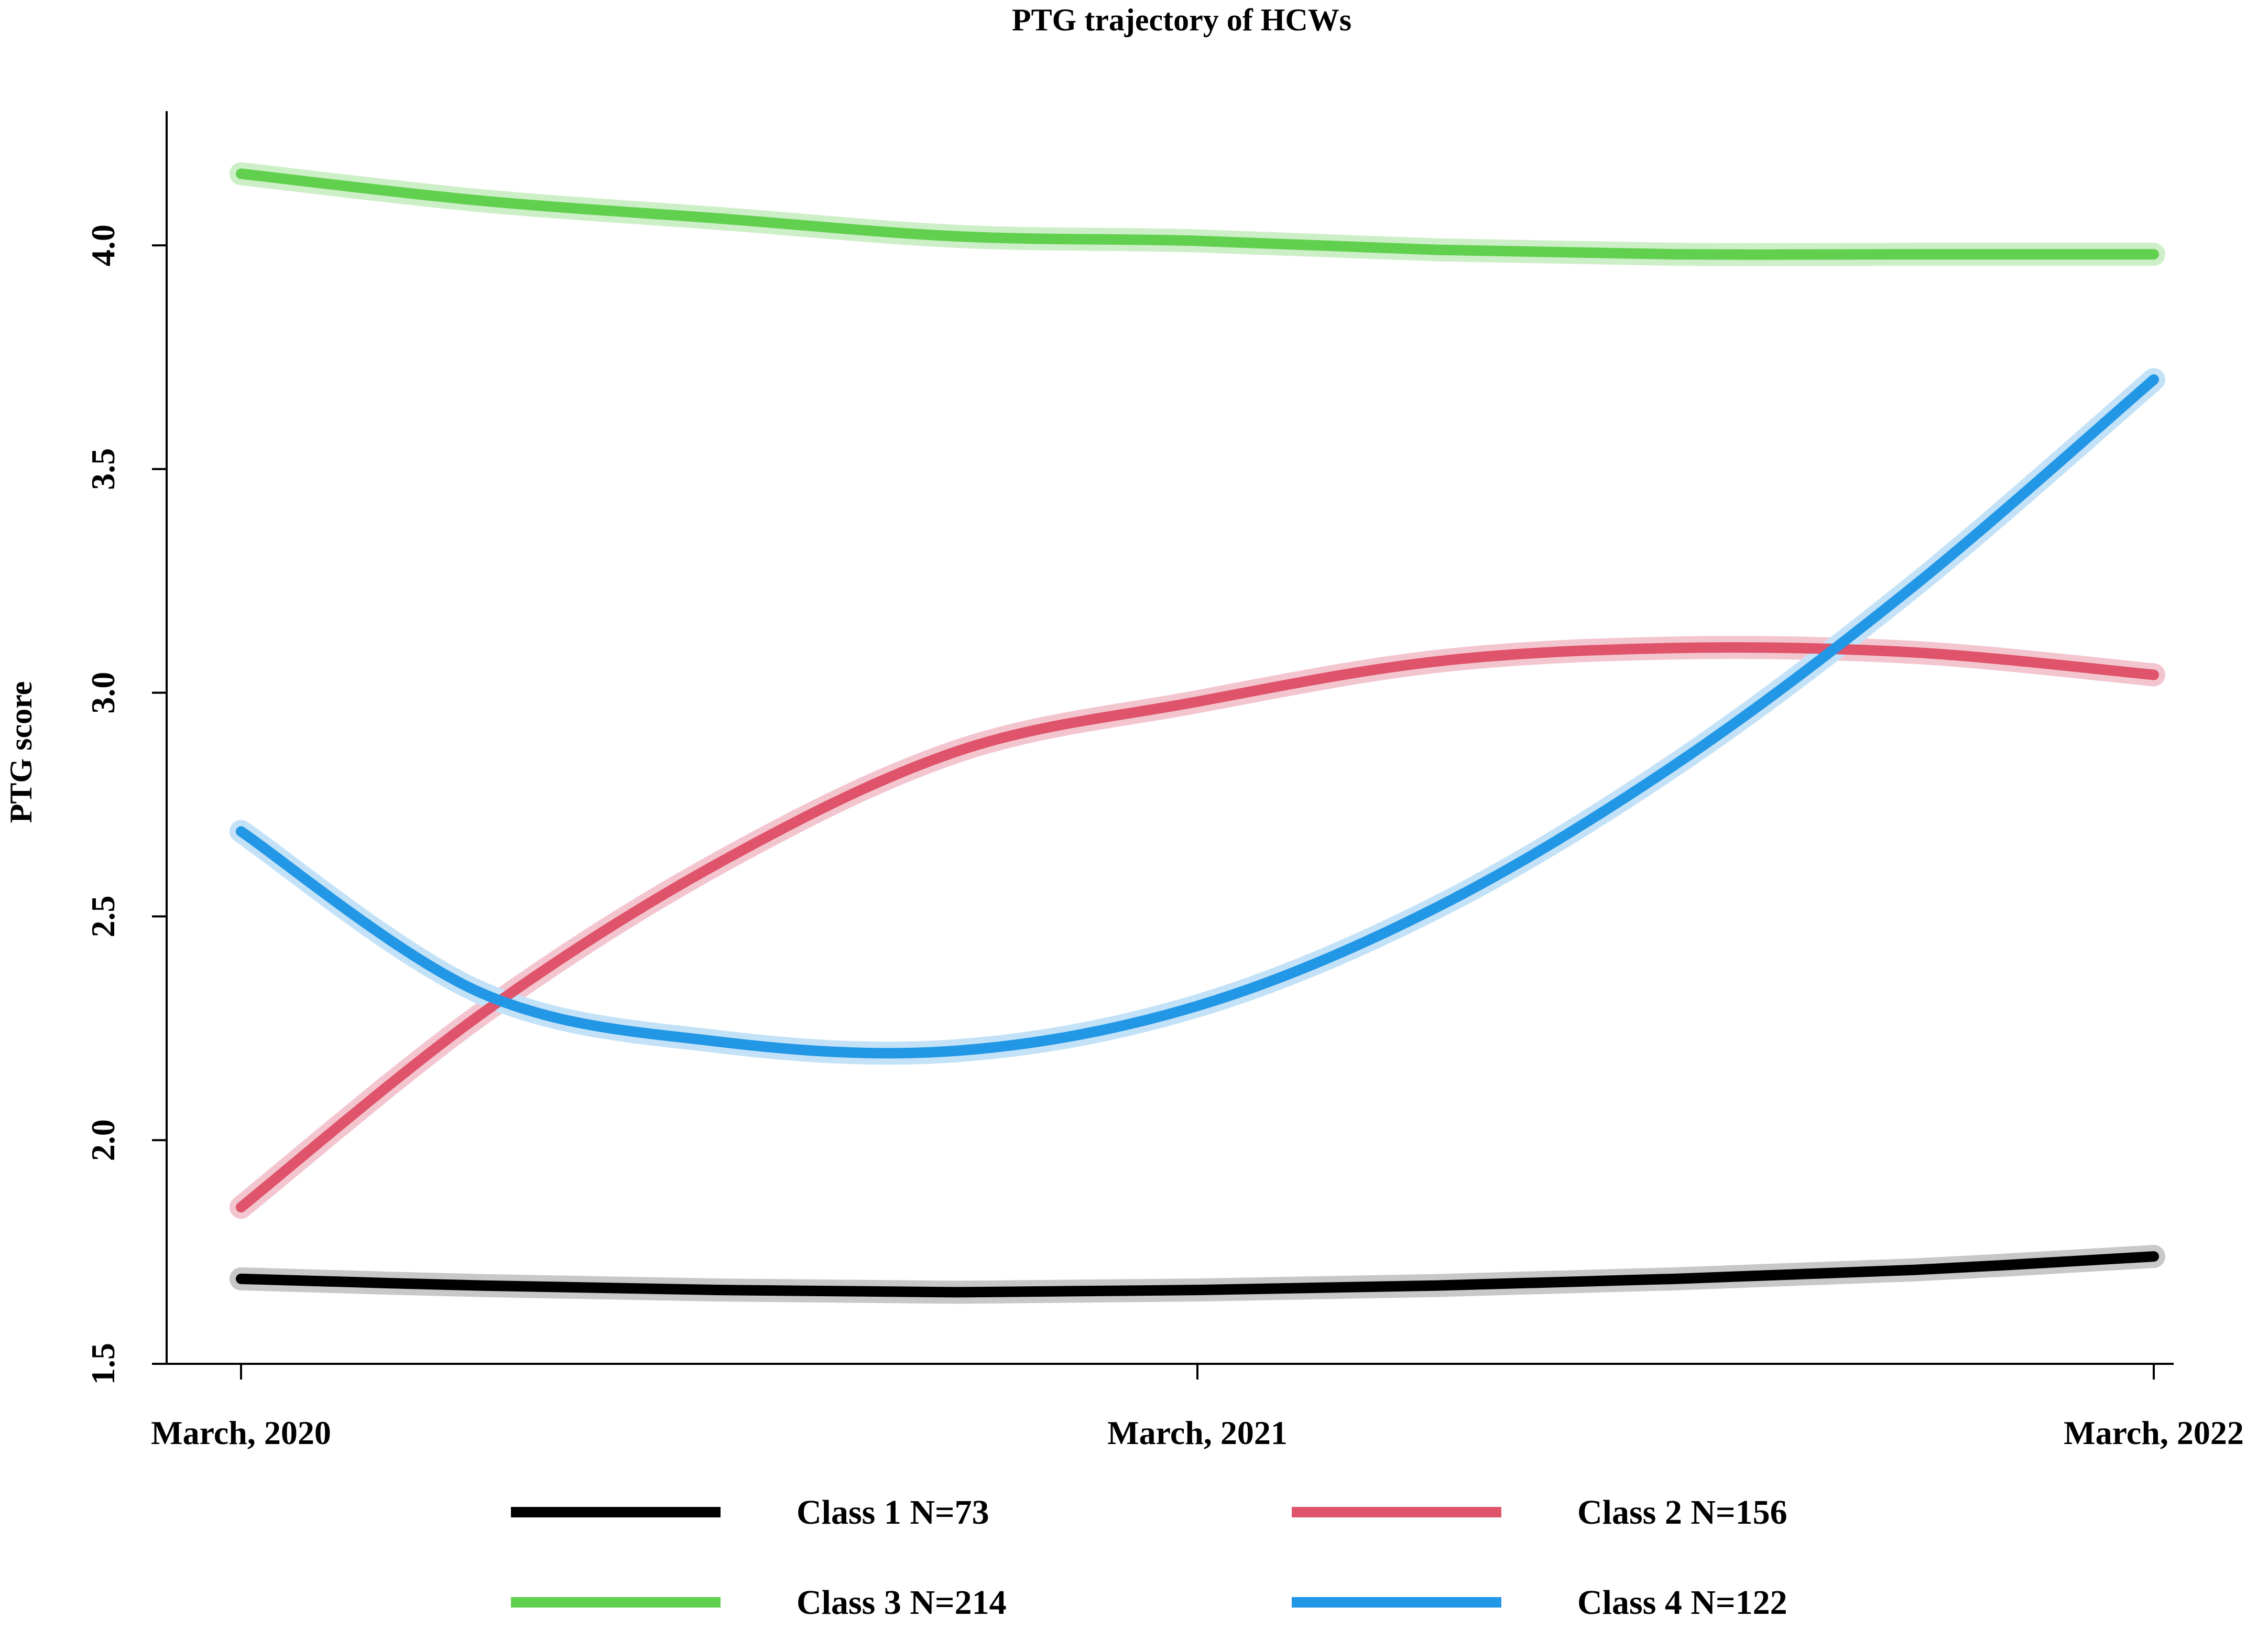 This screenshot has width=2268, height=1628. Describe the element at coordinates (893, 1512) in the screenshot. I see `legend-label-1: Class 1 N=73` at that location.